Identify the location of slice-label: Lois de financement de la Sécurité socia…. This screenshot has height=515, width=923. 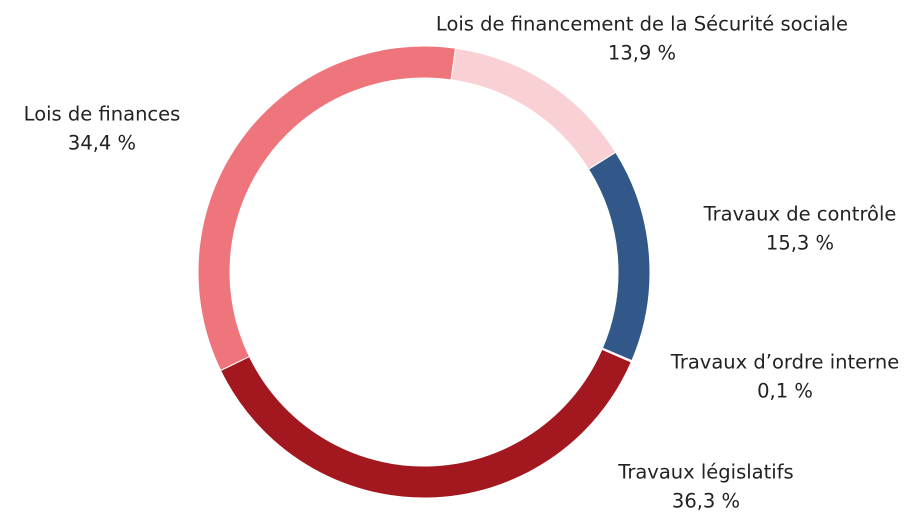
(642, 24).